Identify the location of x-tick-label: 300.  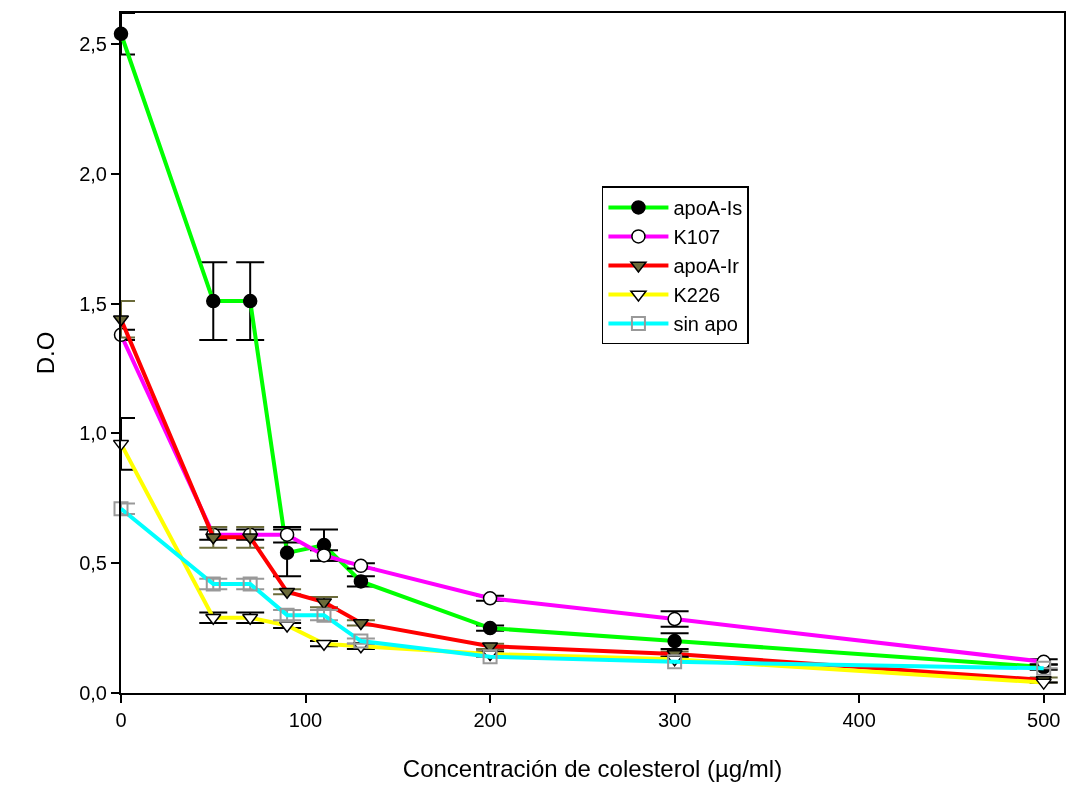
(674, 720).